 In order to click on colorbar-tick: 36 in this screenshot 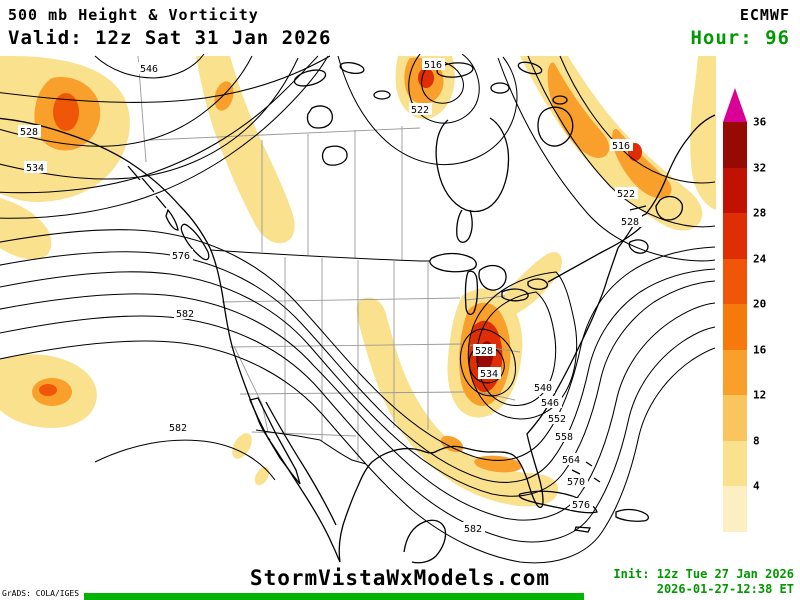, I will do `click(760, 122)`.